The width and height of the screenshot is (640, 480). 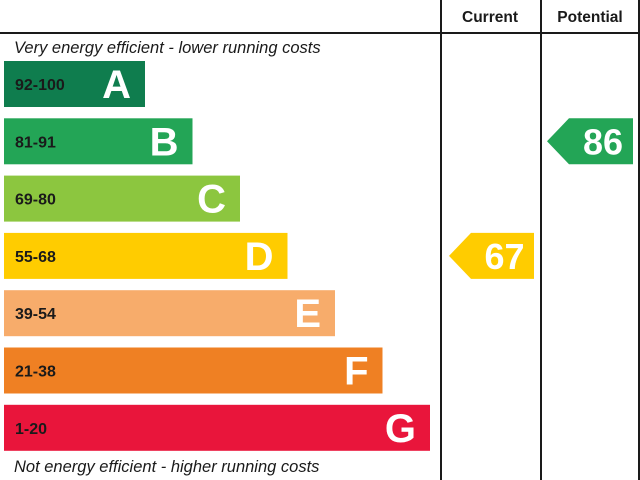 I want to click on potential-header: Potential, so click(x=589, y=17).